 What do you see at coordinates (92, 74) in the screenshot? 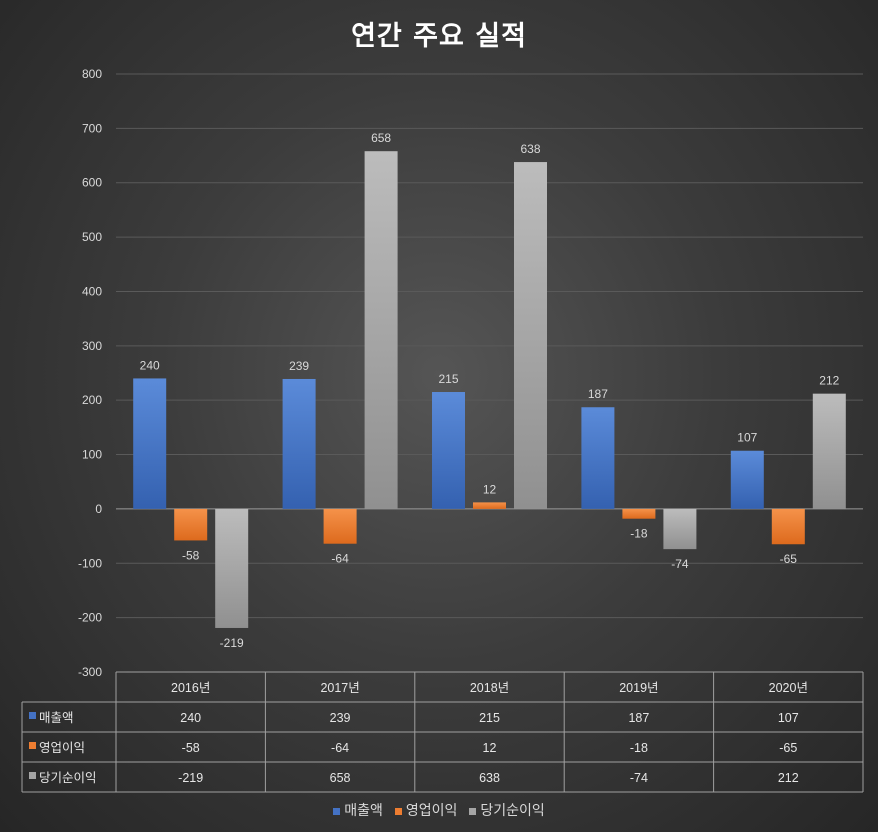
I see `y-tick-label: 800` at bounding box center [92, 74].